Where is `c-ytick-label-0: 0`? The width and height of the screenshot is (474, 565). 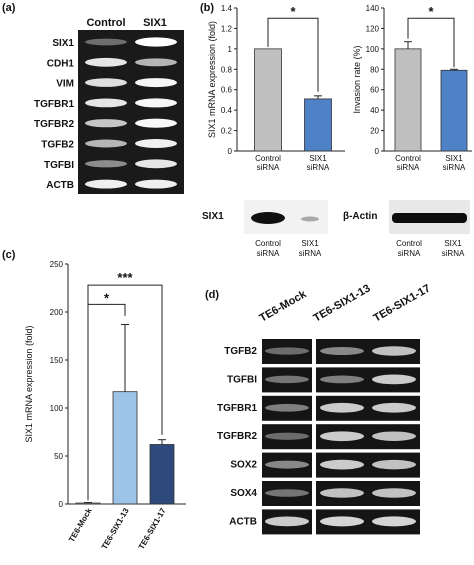 c-ytick-label-0: 0 is located at coordinates (61, 504).